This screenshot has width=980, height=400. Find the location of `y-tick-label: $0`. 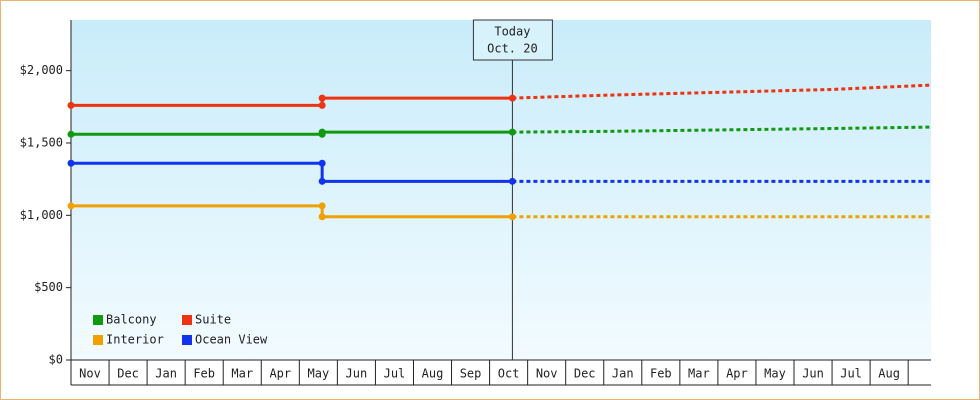

y-tick-label: $0 is located at coordinates (56, 360).